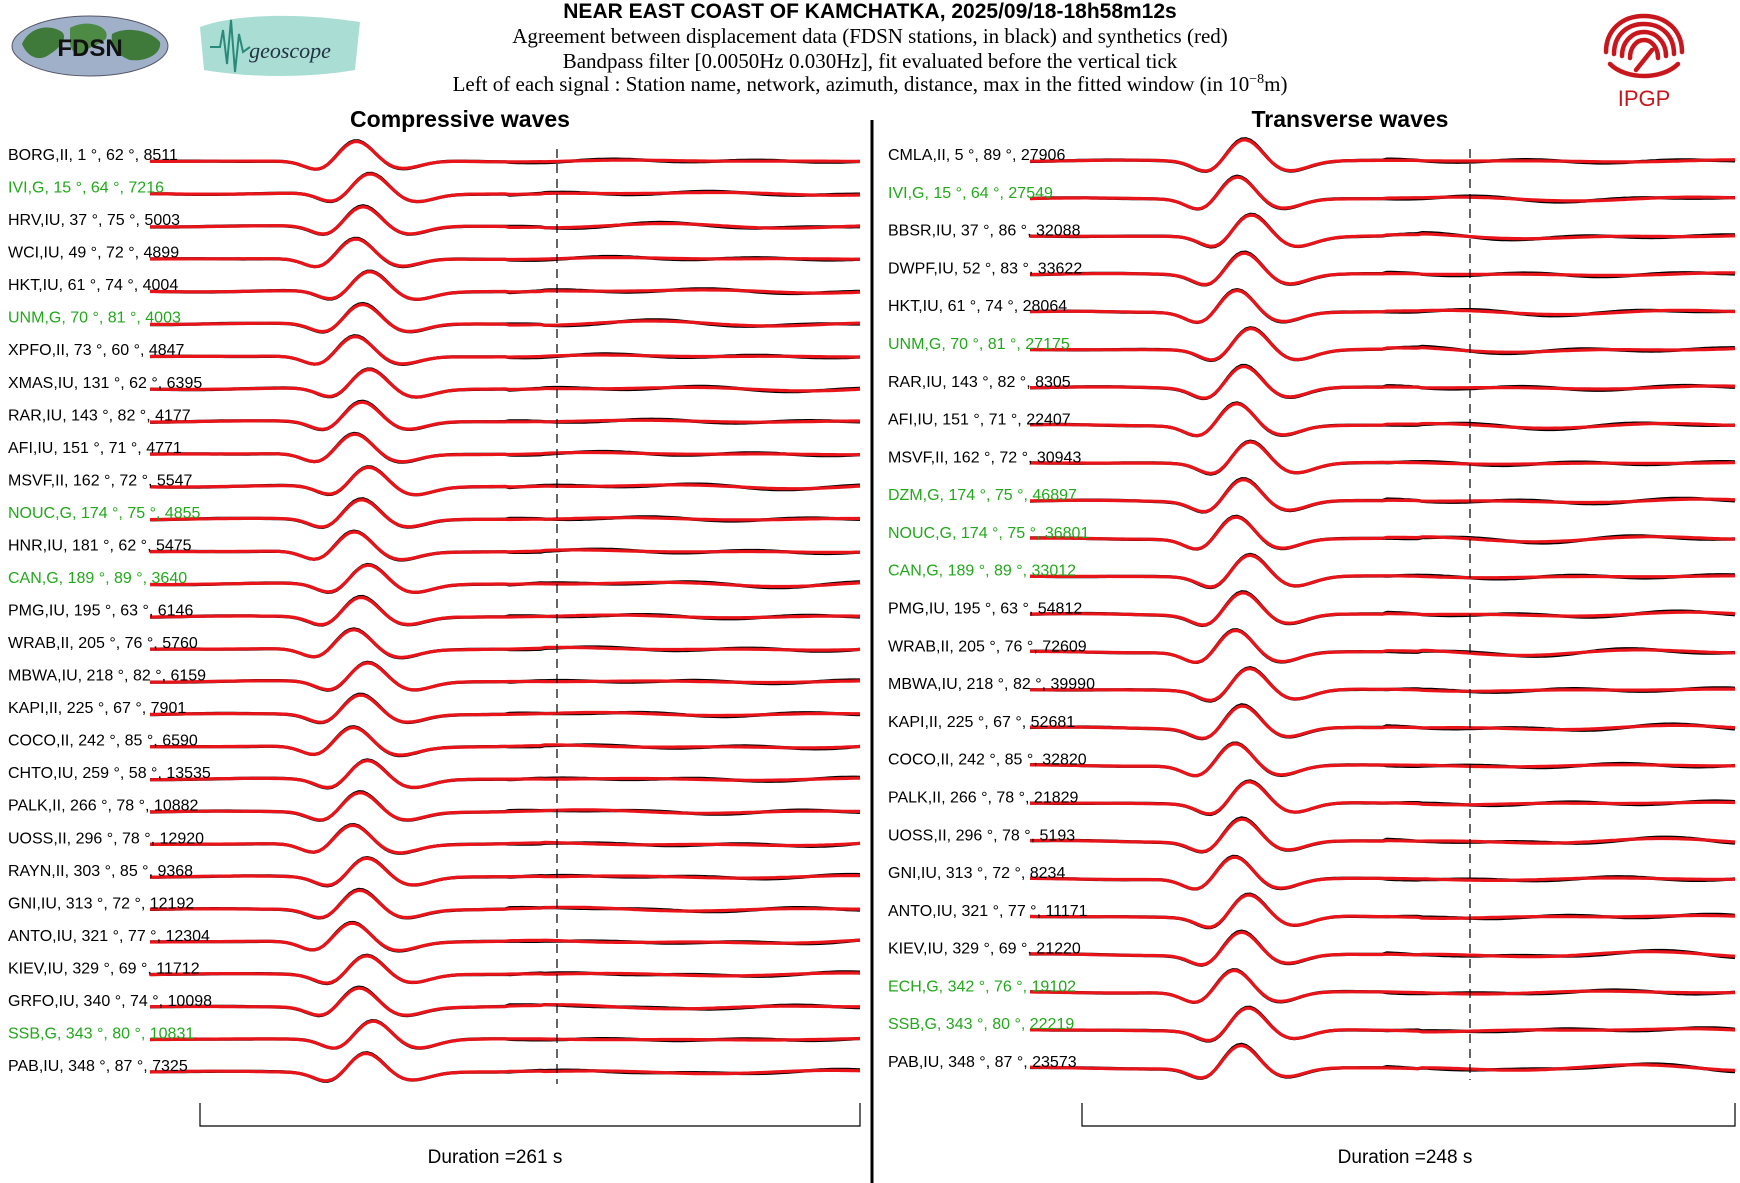  I want to click on station-label: NOUC,G, 174 °, 75 °, 36801, so click(988, 533).